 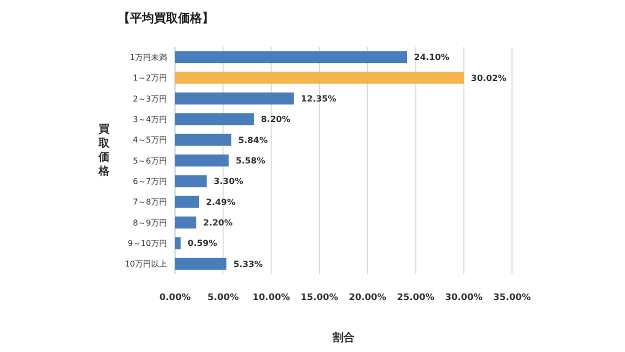 What do you see at coordinates (166, 18) in the screenshot?
I see `chart-title: 【平均買取価格】` at bounding box center [166, 18].